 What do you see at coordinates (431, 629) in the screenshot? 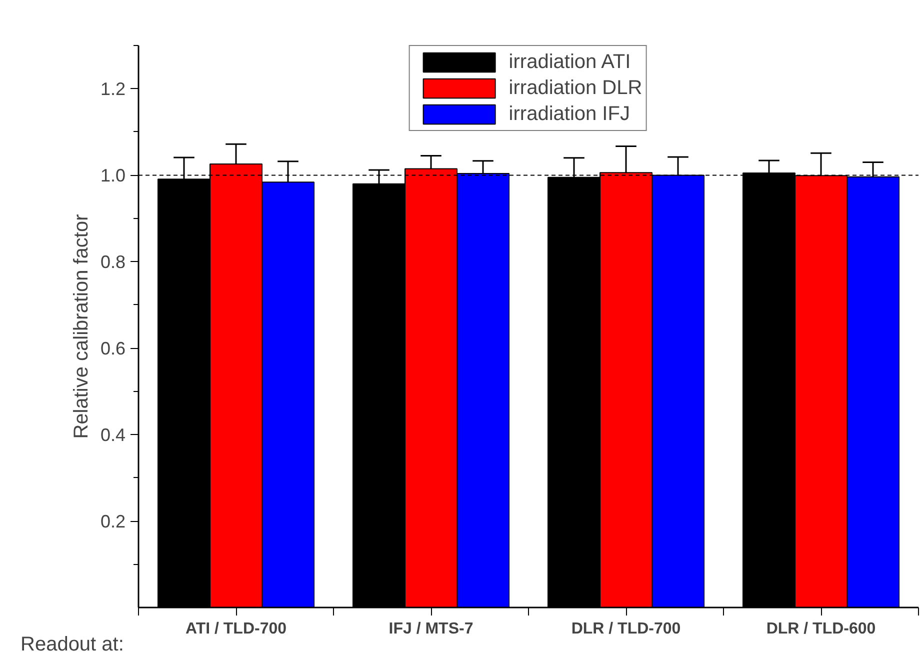
I see `x-tick-label: IFJ / MTS-7` at bounding box center [431, 629].